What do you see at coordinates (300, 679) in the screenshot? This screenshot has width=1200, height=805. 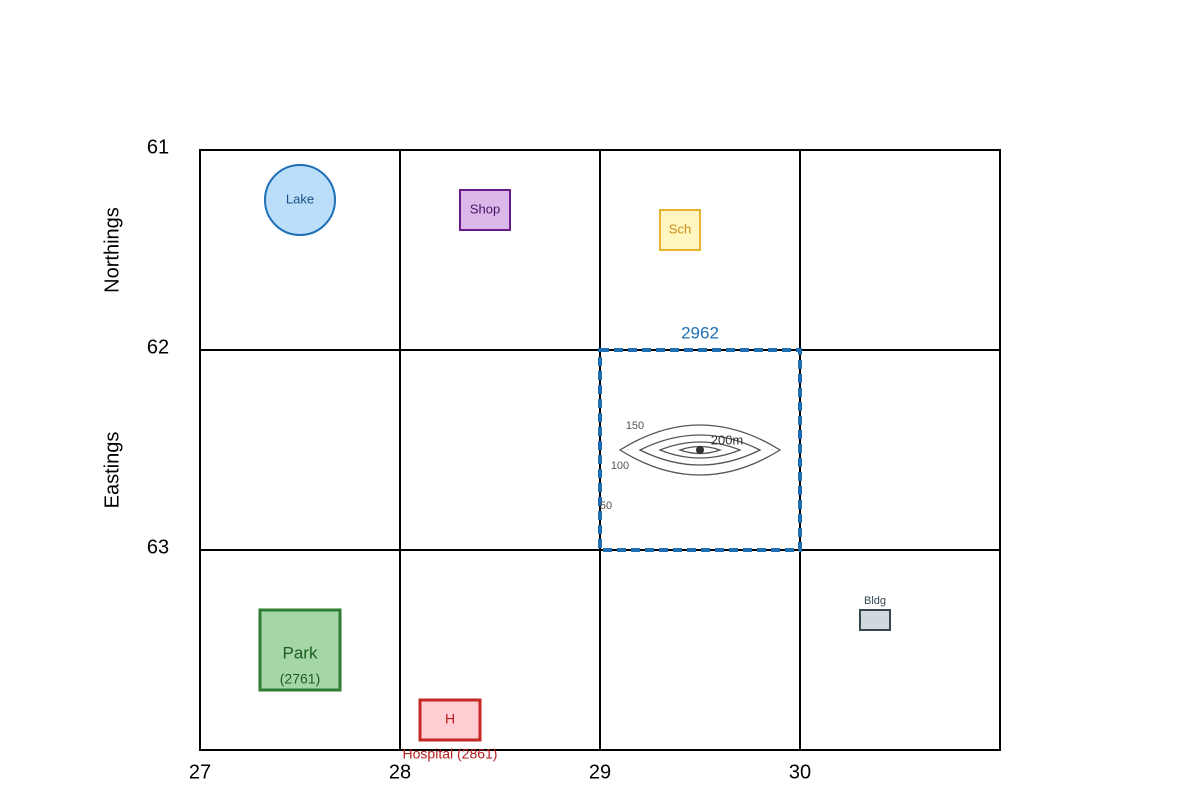 I see `park-ref: (2761)` at bounding box center [300, 679].